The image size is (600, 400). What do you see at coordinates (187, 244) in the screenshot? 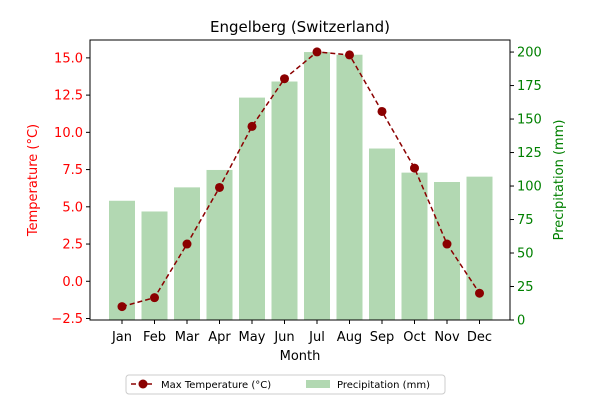
I see `temp-point-mar` at bounding box center [187, 244].